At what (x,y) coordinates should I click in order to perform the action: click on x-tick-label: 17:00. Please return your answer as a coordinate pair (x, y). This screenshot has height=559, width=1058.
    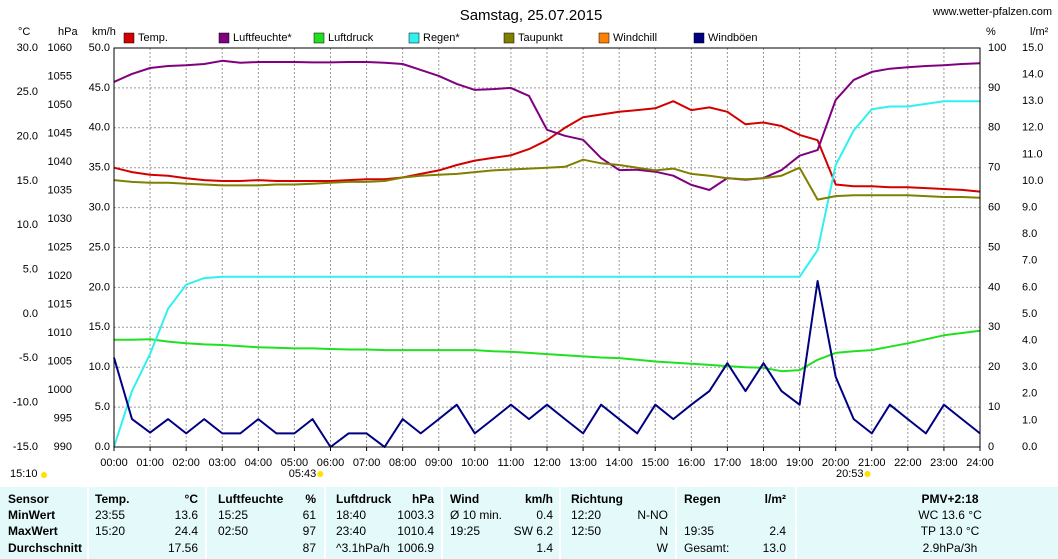
    Looking at the image, I should click on (728, 463).